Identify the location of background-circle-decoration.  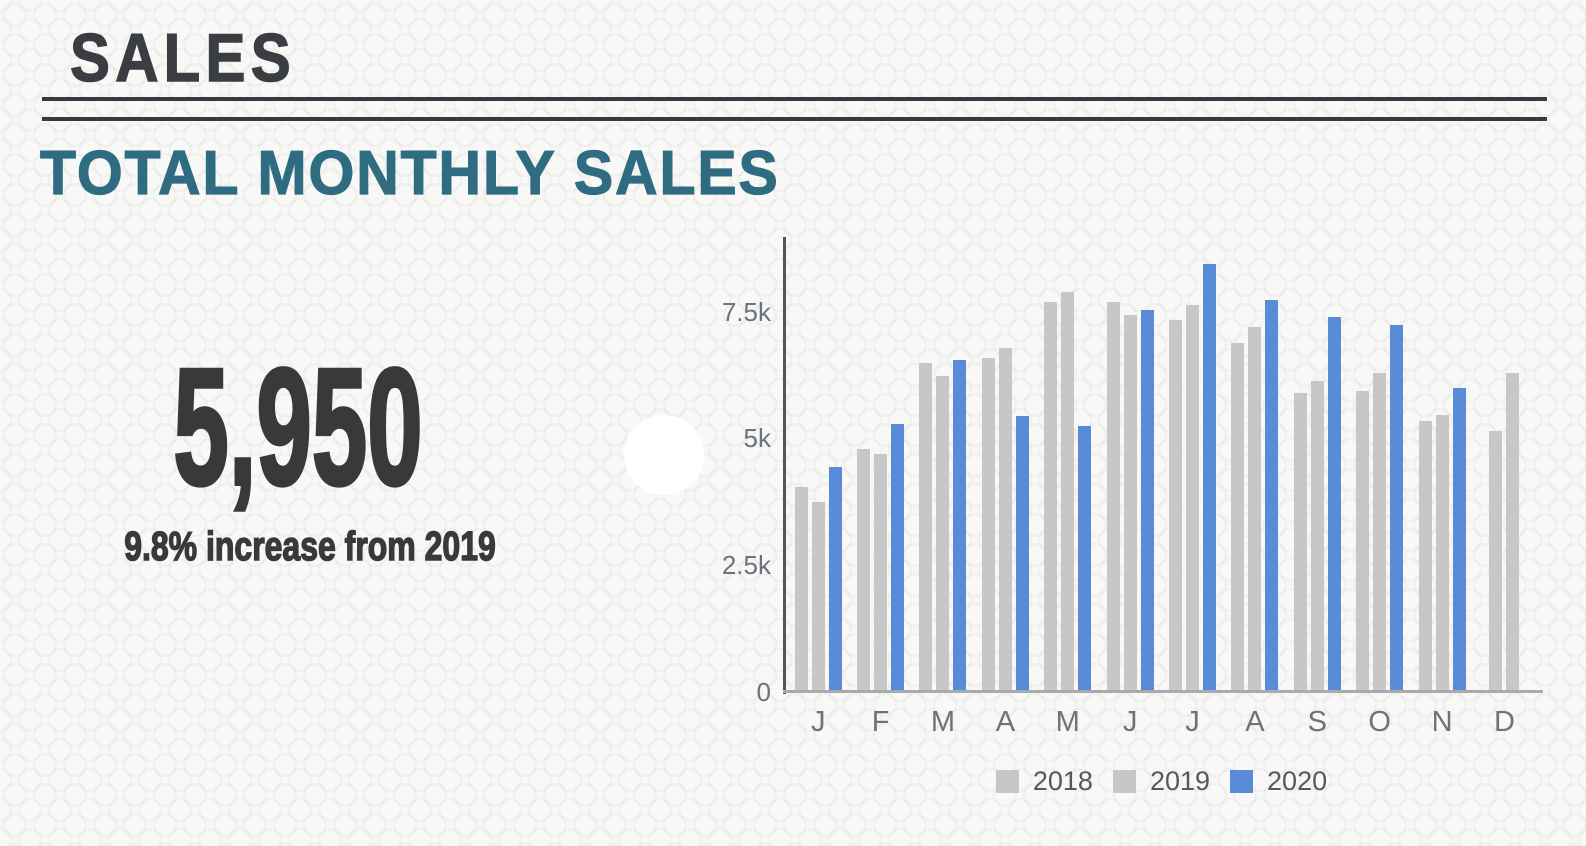
(664, 455).